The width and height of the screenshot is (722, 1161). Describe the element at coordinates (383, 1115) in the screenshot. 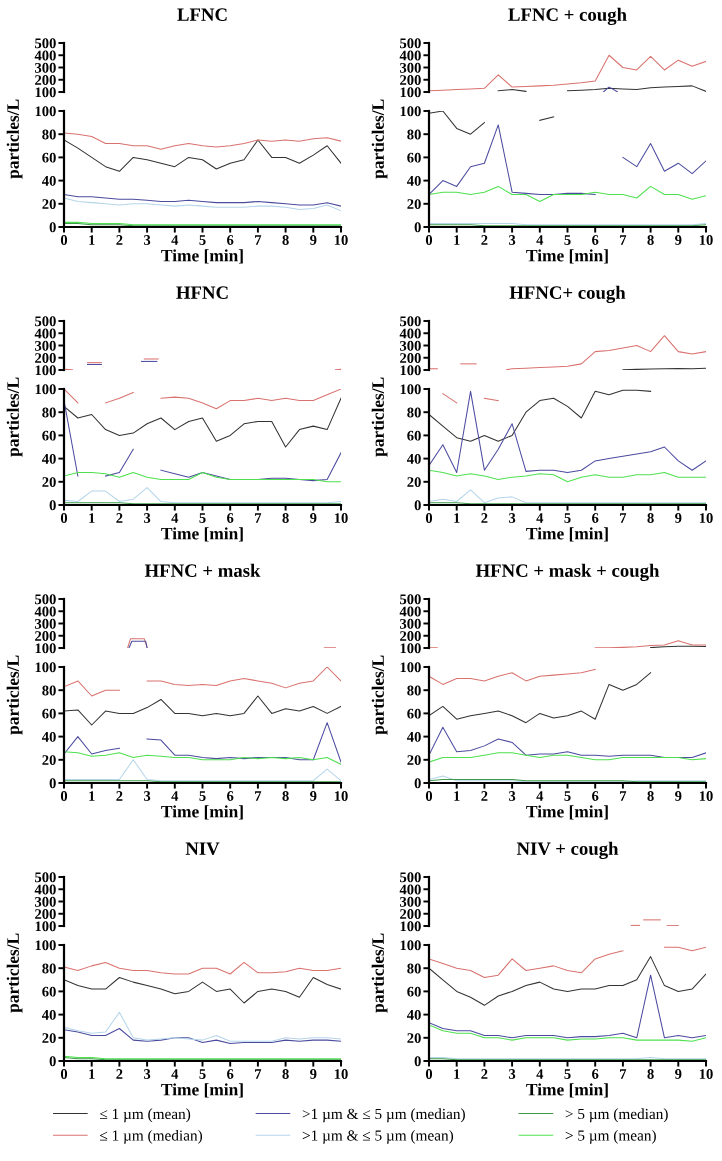

I see `legend-label: >1 µm & ≤ 5 µm (median)` at that location.